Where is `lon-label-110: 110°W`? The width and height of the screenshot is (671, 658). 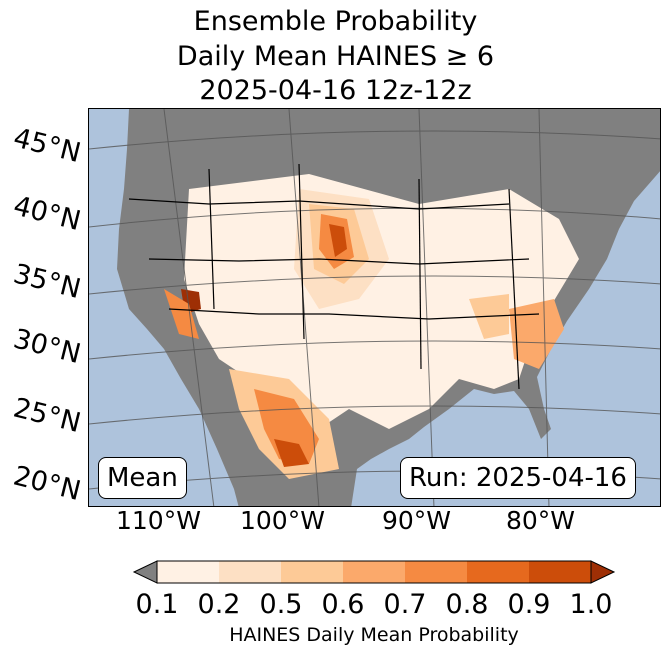 lon-label-110: 110°W is located at coordinates (158, 520).